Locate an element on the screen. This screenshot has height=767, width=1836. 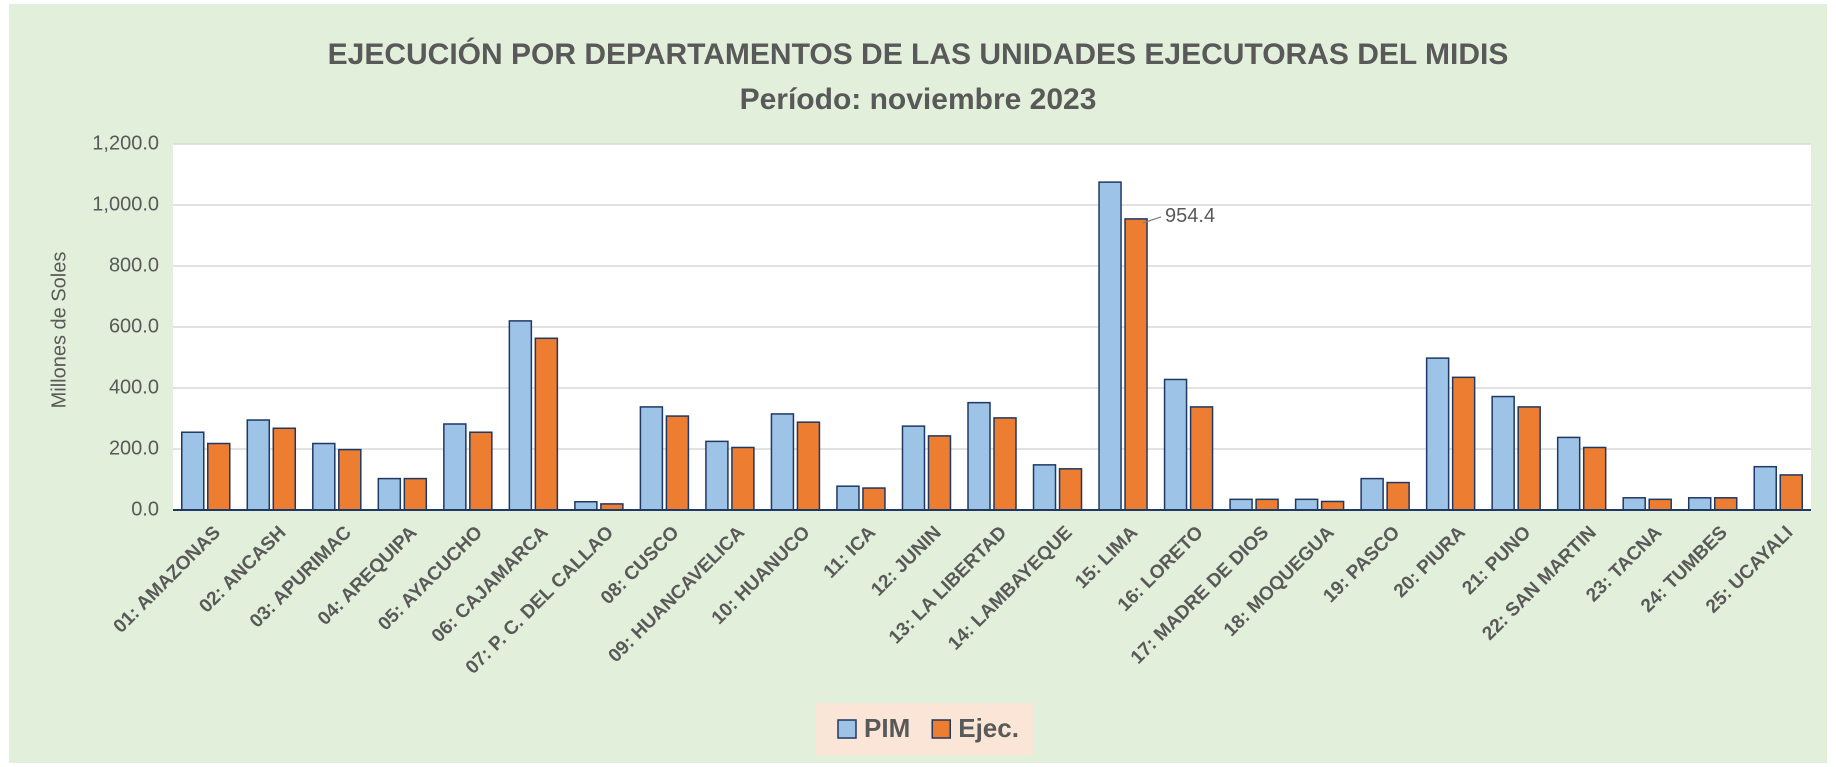
y-tick-label: 200.0 is located at coordinates (134, 448).